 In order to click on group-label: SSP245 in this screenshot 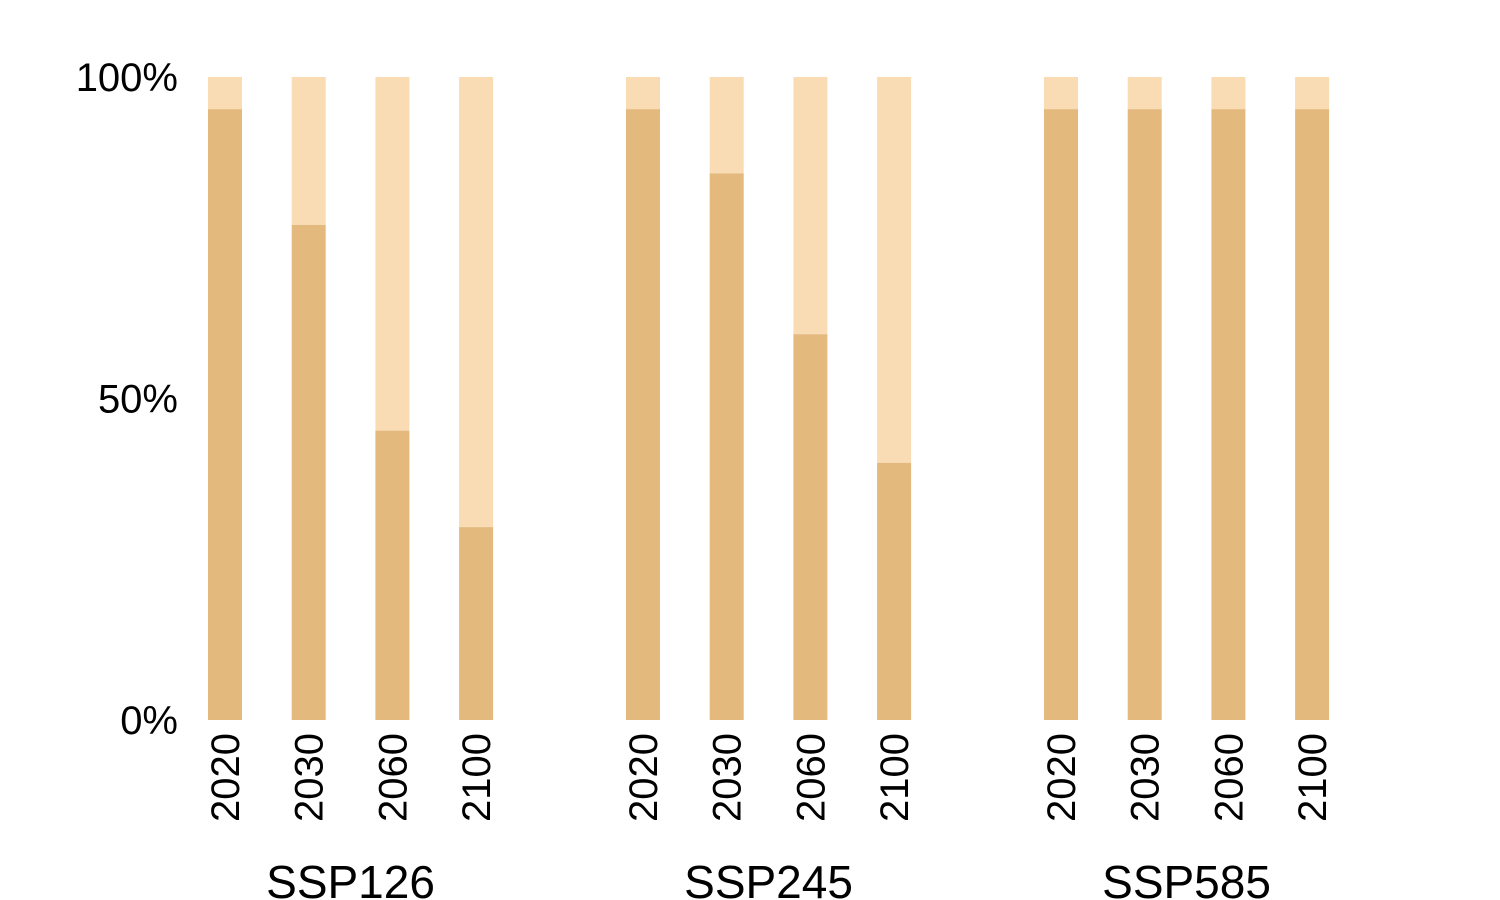, I will do `click(768, 878)`.